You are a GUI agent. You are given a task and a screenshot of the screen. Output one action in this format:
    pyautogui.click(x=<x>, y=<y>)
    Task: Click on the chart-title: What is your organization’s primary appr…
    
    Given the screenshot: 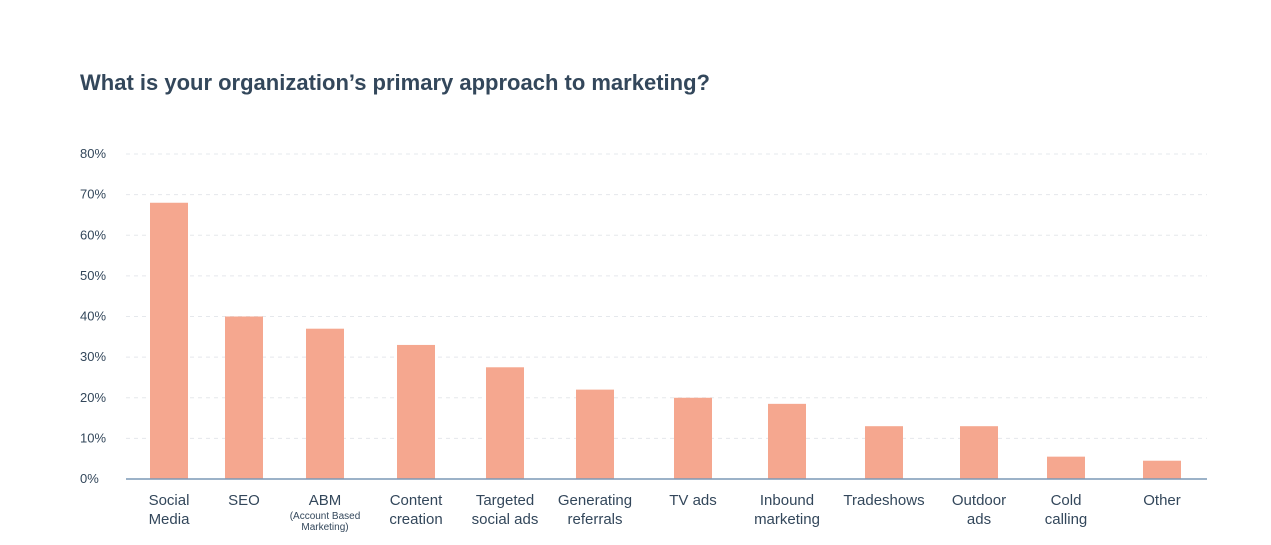 What is the action you would take?
    pyautogui.click(x=395, y=82)
    